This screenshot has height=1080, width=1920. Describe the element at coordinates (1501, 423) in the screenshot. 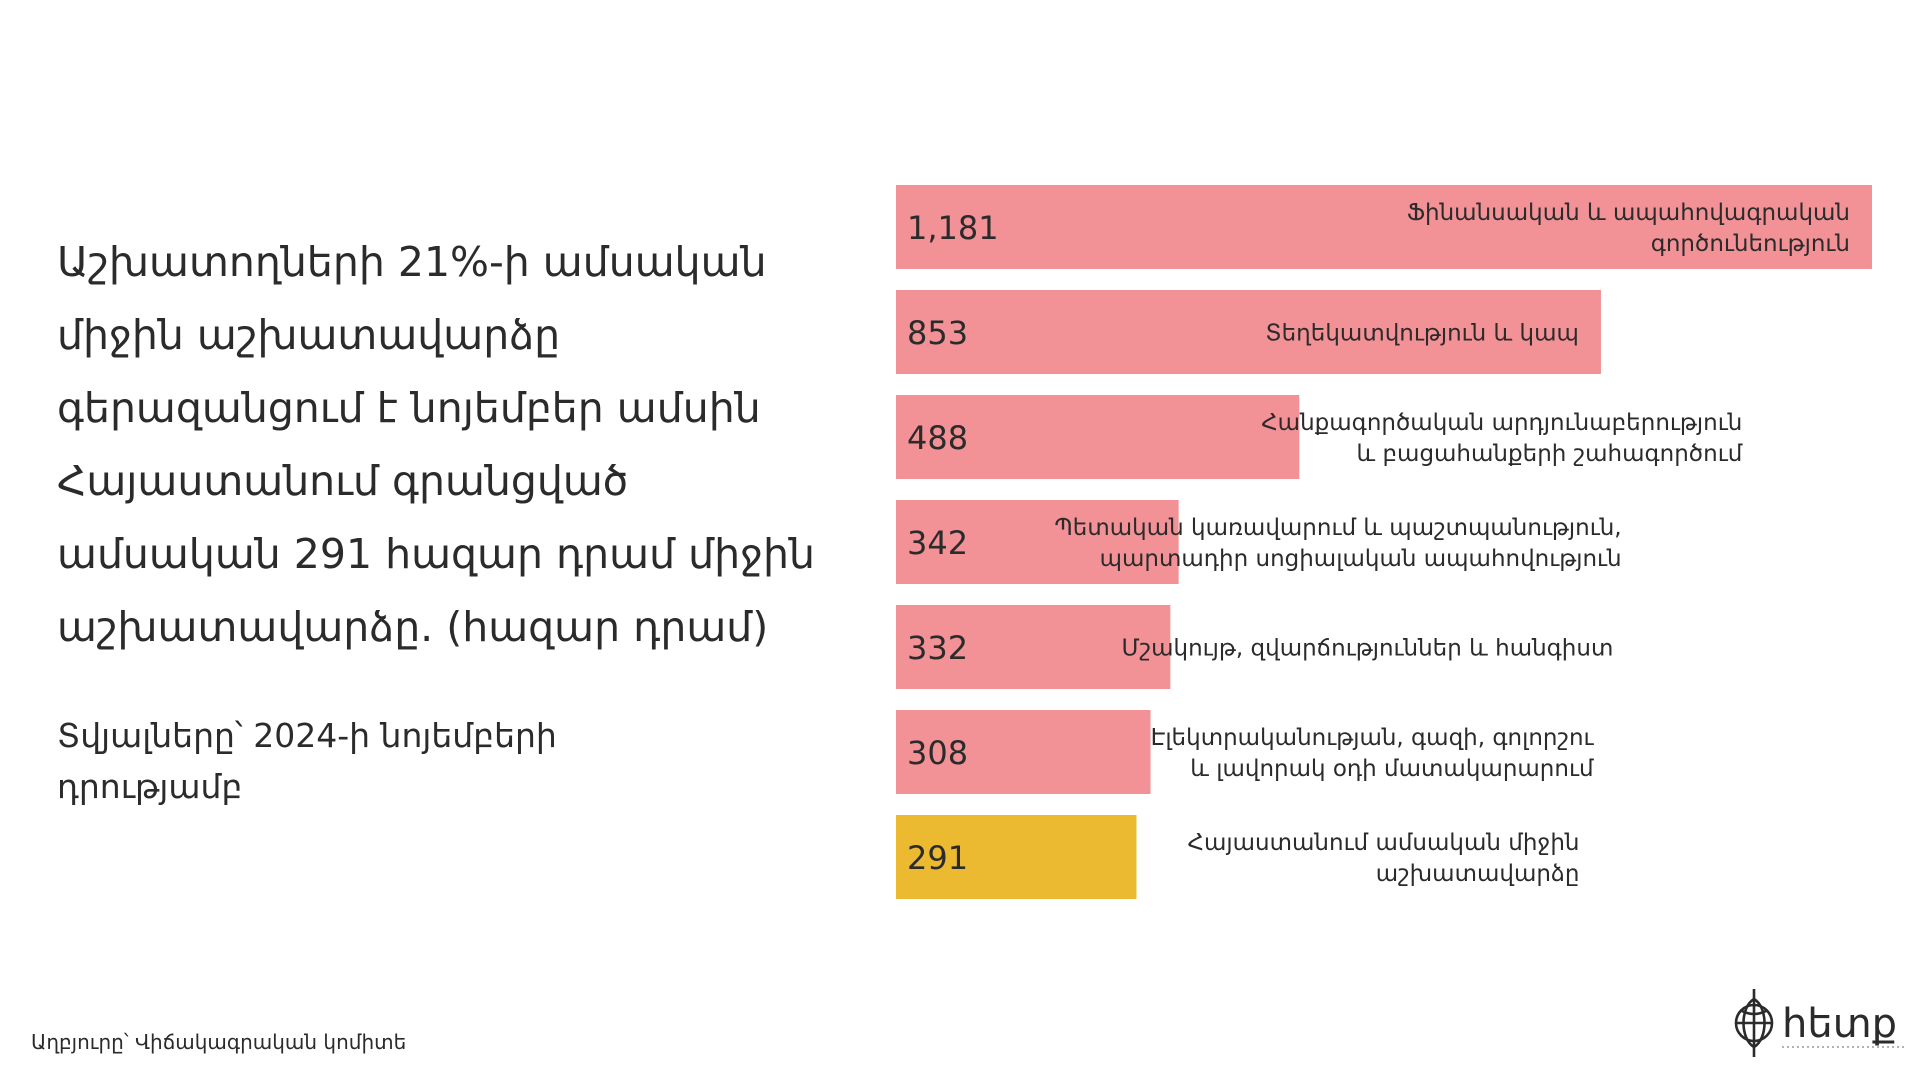

I see `category-label: Հանքագործական արդյունաբերություն` at that location.